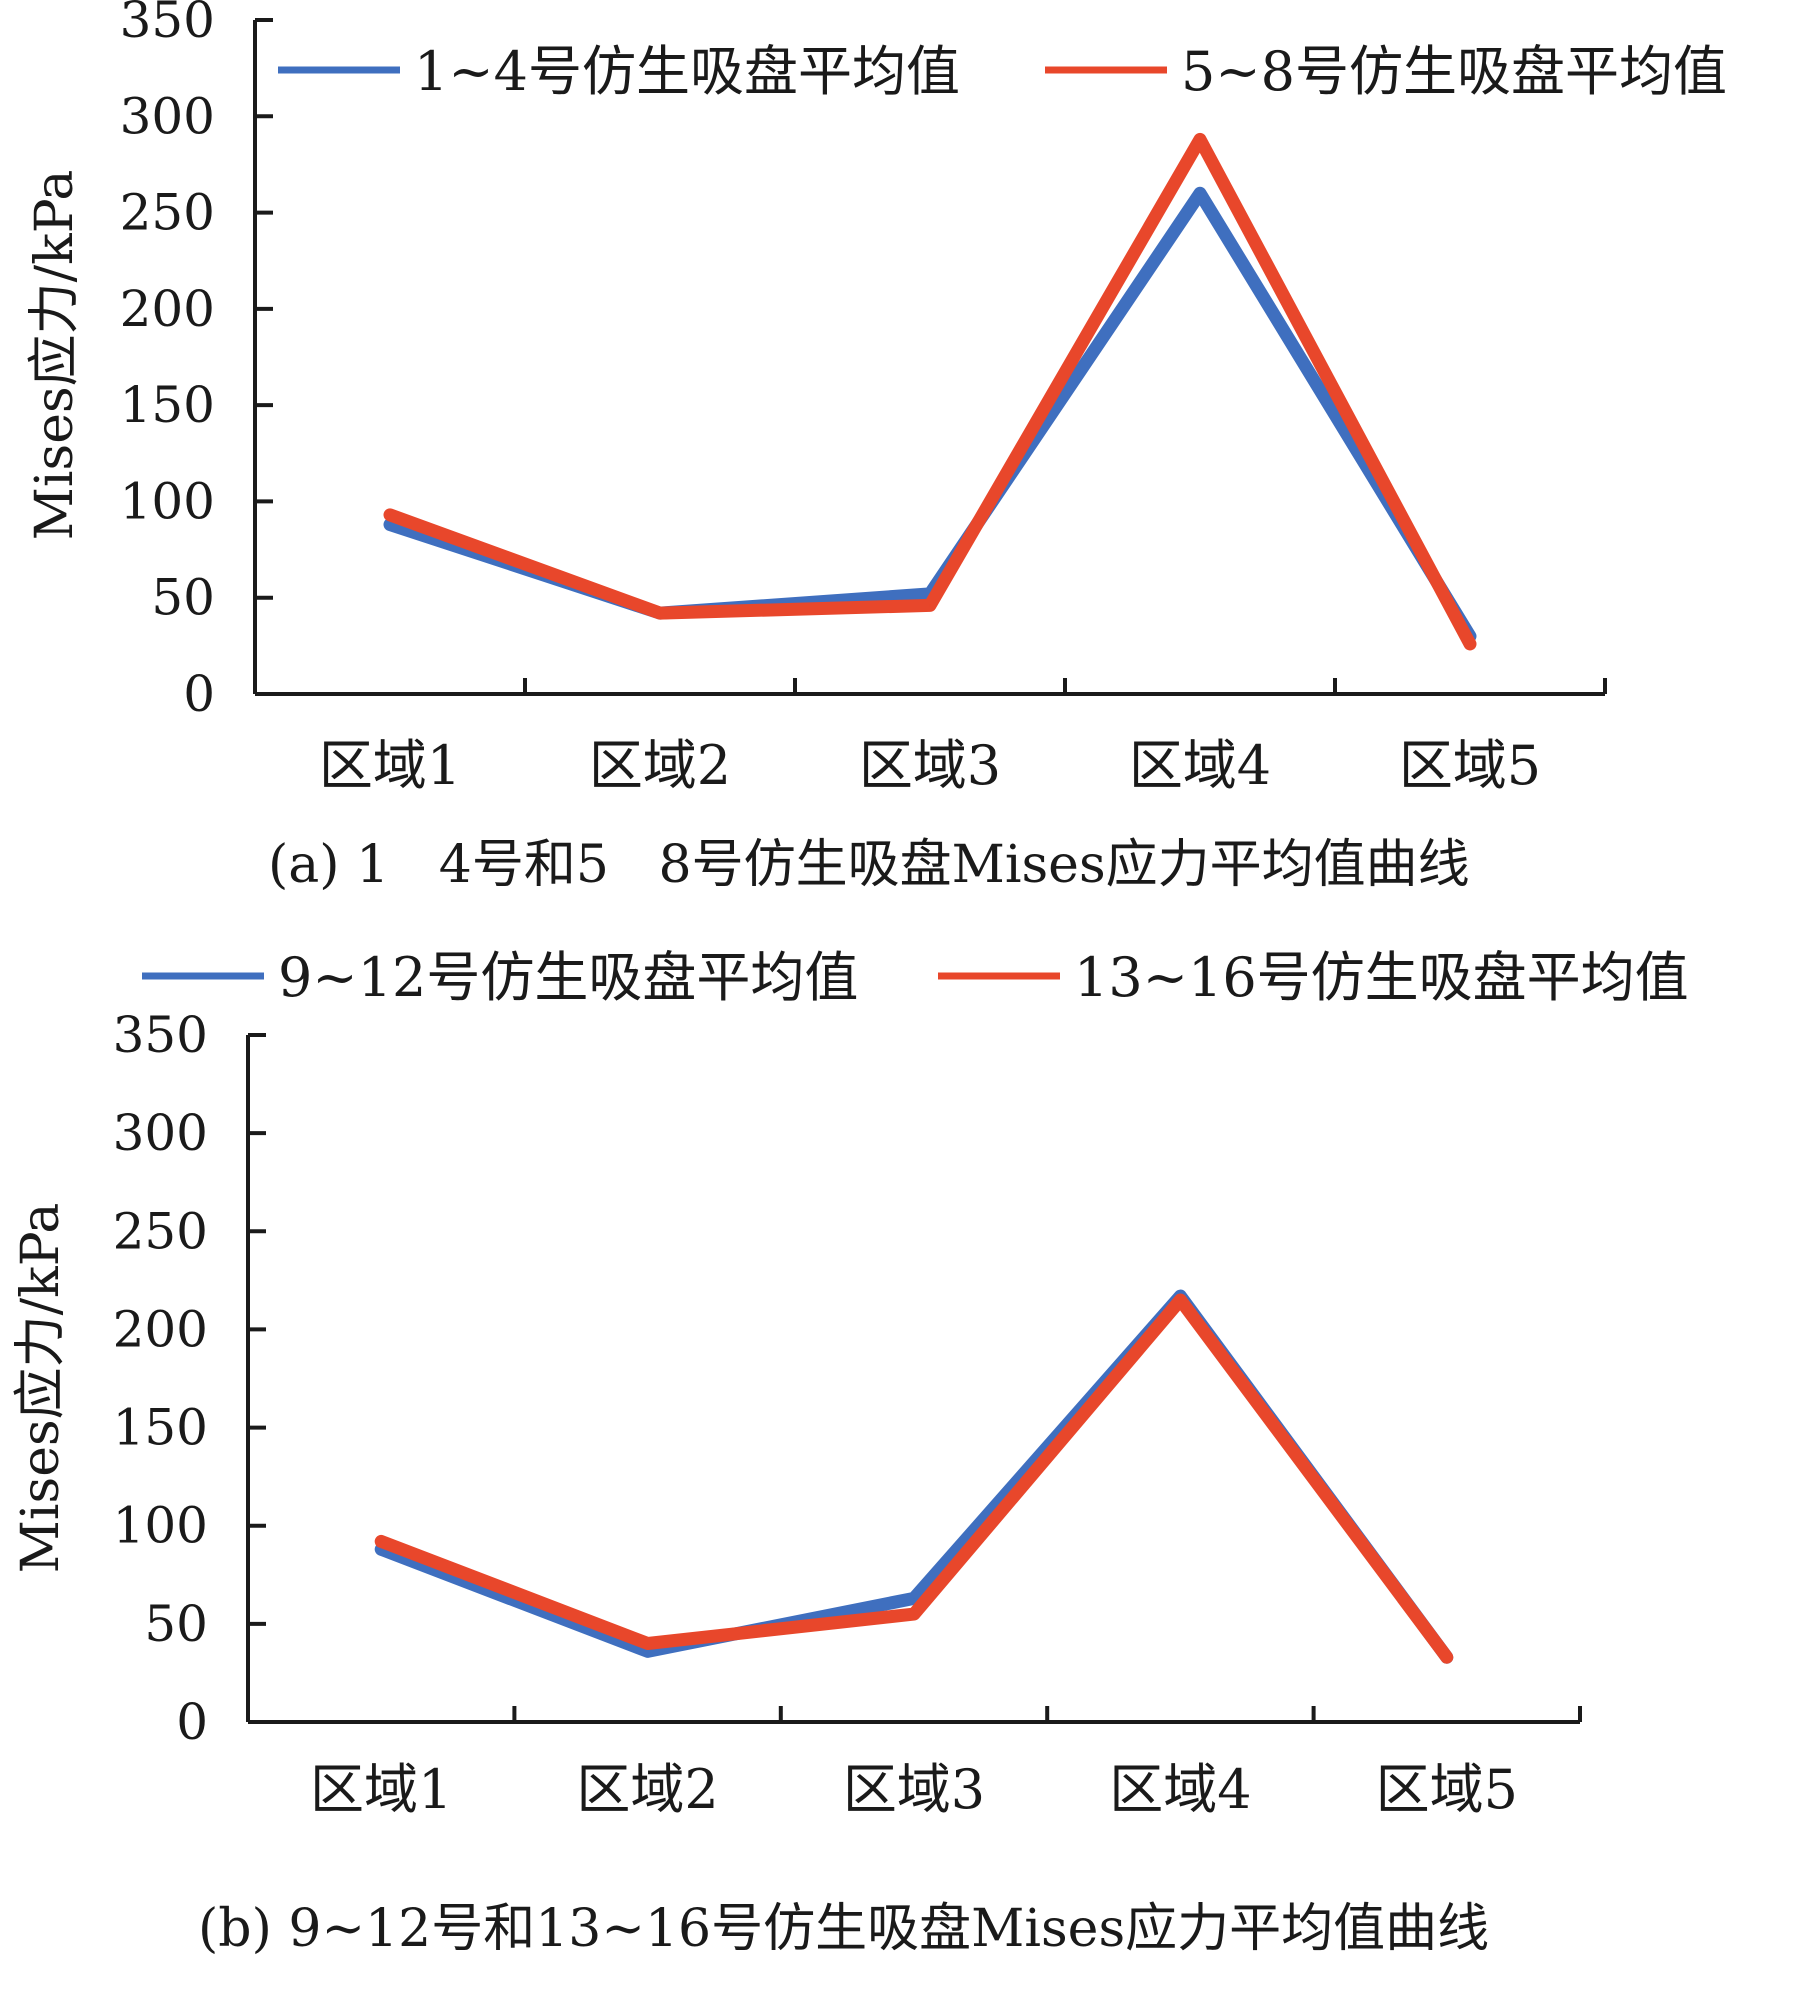 The height and width of the screenshot is (1996, 1819). Describe the element at coordinates (914, 1476) in the screenshot. I see `series-b` at that location.